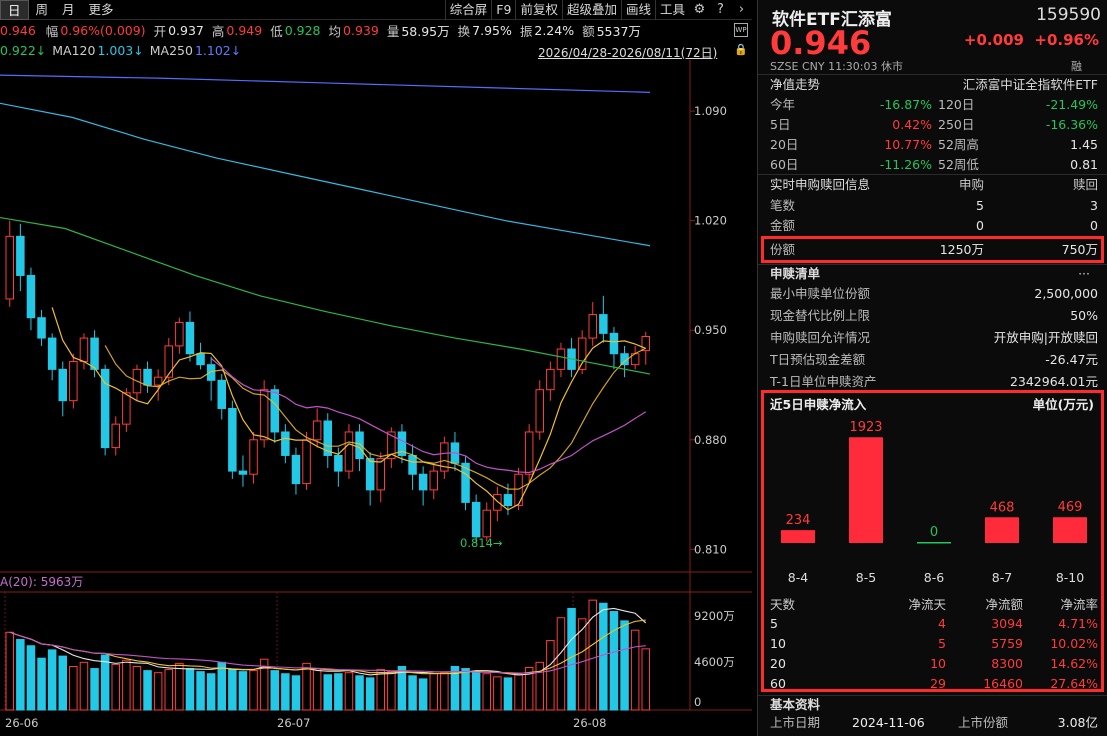 The width and height of the screenshot is (1107, 736). Describe the element at coordinates (42, 582) in the screenshot. I see `volume-ma-label: A(20): 5963万` at that location.